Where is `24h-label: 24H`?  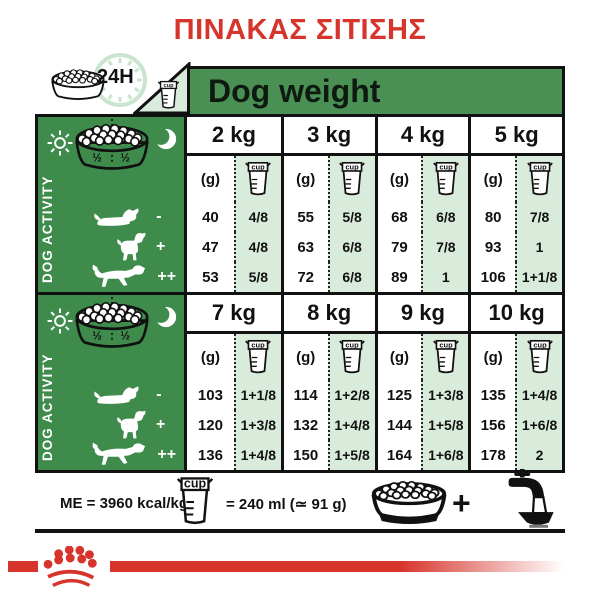
24h-label: 24H is located at coordinates (115, 77).